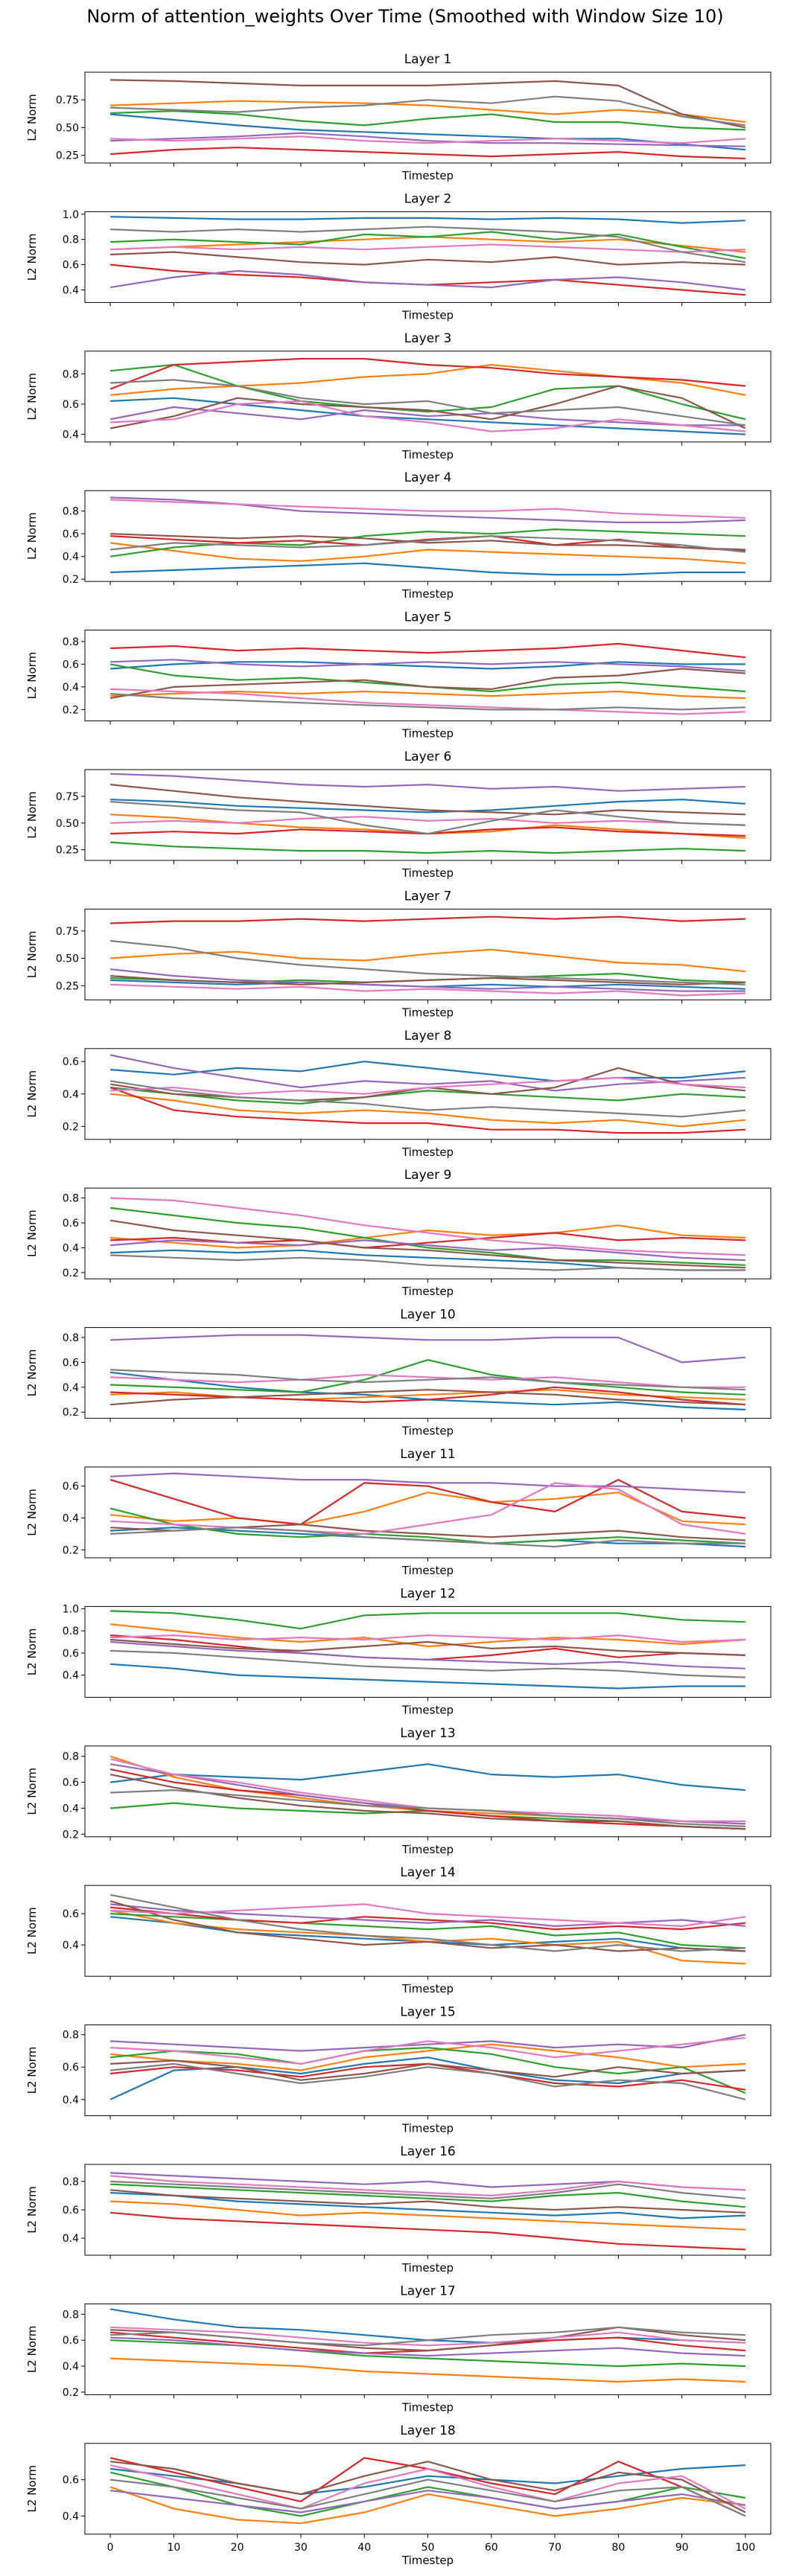  What do you see at coordinates (427, 1315) in the screenshot?
I see `subplot-title: Layer 10` at bounding box center [427, 1315].